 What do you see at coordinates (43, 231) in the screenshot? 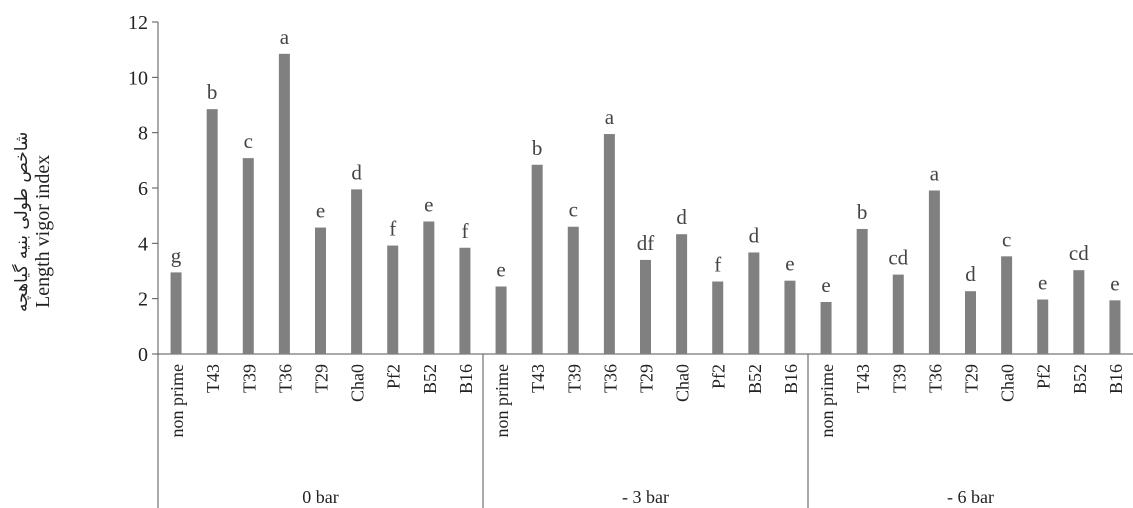
I see `y-axis-title-english: Length vigor index` at bounding box center [43, 231].